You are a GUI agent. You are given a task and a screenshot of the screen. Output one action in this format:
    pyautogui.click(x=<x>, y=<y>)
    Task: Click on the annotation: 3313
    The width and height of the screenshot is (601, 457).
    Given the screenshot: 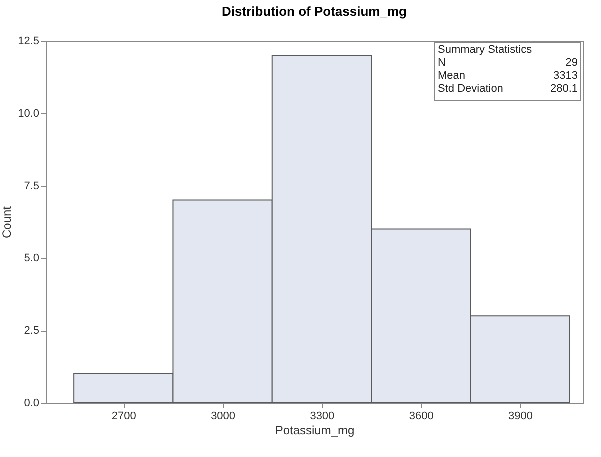 What is the action you would take?
    pyautogui.click(x=566, y=76)
    